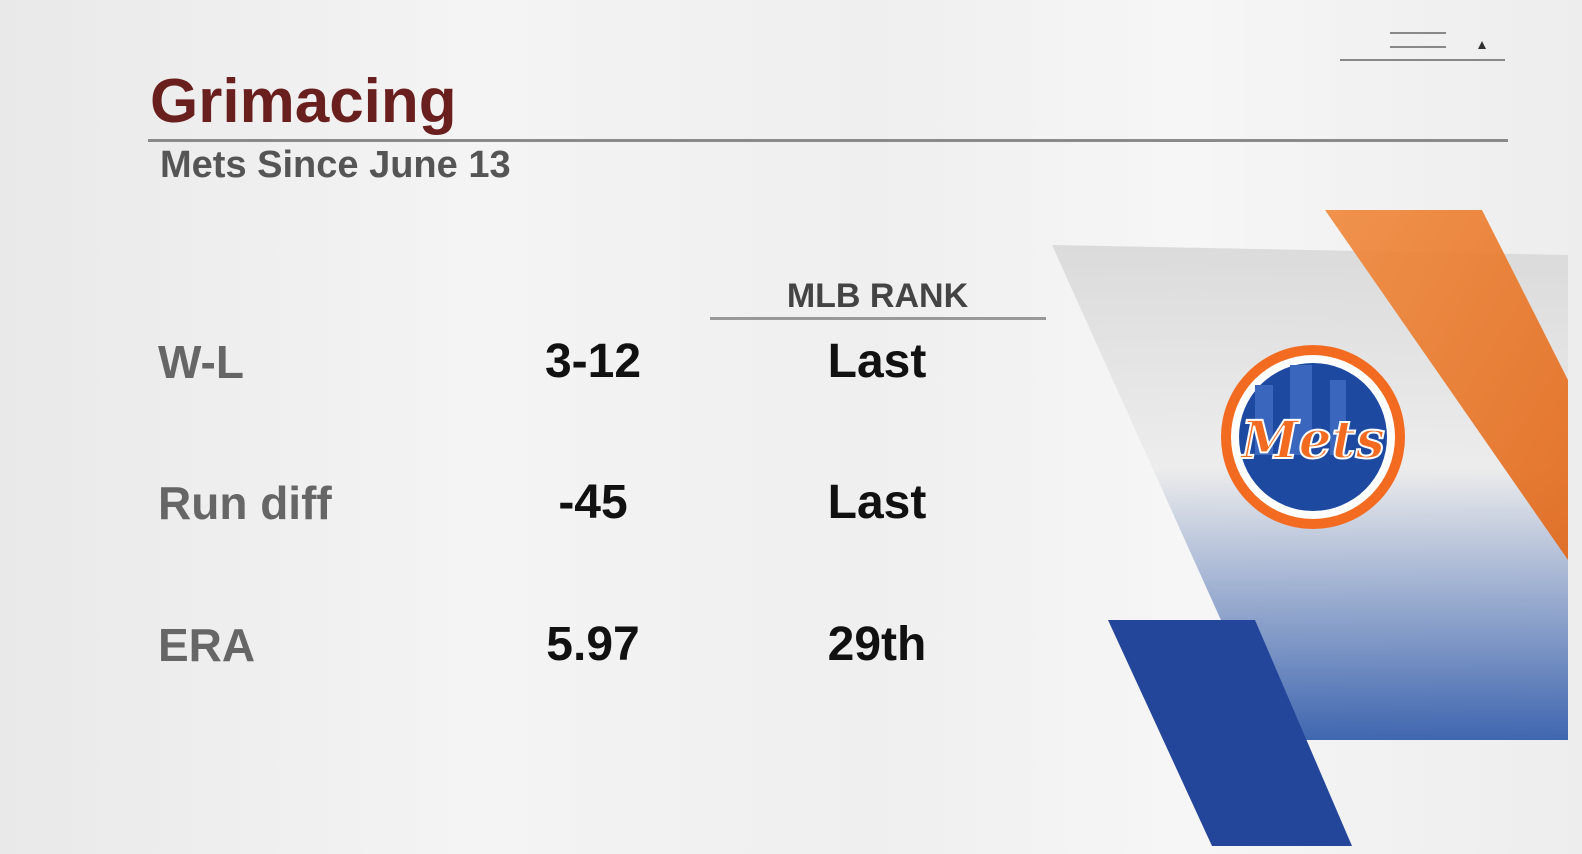 The image size is (1582, 854). I want to click on row-value: 5.97, so click(593, 644).